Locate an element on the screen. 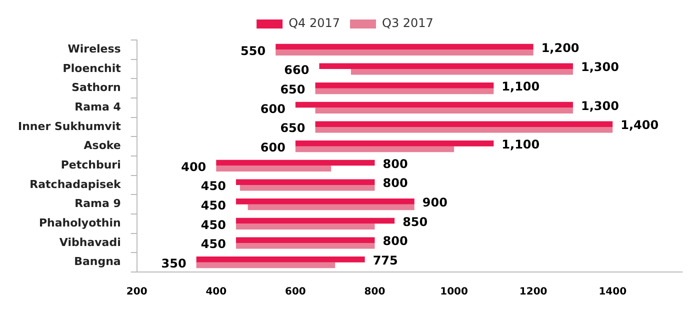 The width and height of the screenshot is (700, 320). x-tick-label: 400 is located at coordinates (216, 292).